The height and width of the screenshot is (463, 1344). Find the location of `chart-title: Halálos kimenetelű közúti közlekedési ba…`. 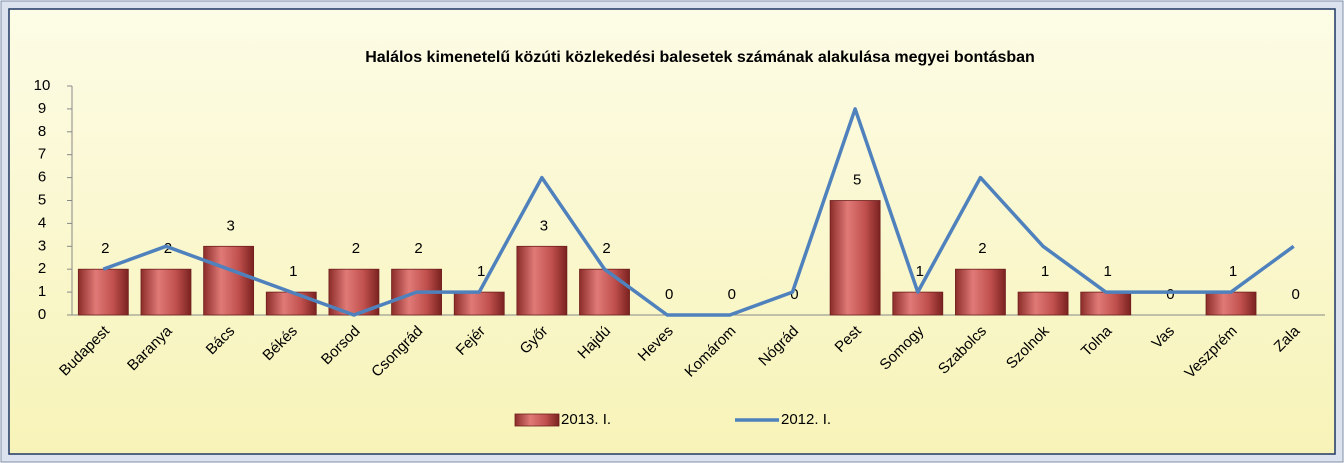

chart-title: Halálos kimenetelű közúti közlekedési ba… is located at coordinates (700, 57).